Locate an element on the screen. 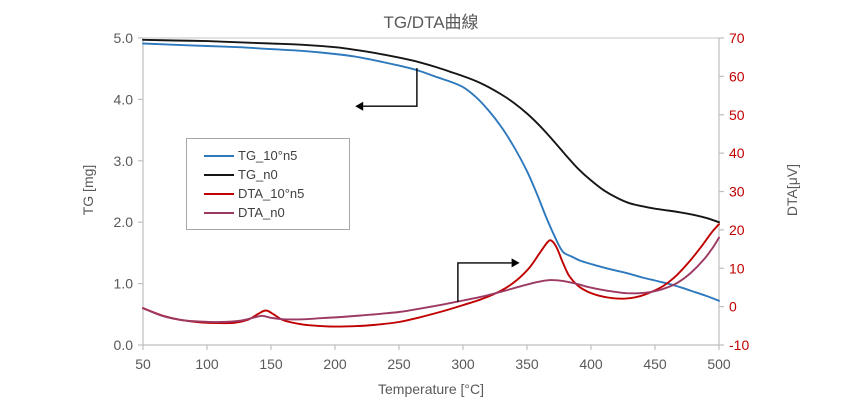 The height and width of the screenshot is (409, 847). legend-item-2: DTA_10°n5 is located at coordinates (268, 193).